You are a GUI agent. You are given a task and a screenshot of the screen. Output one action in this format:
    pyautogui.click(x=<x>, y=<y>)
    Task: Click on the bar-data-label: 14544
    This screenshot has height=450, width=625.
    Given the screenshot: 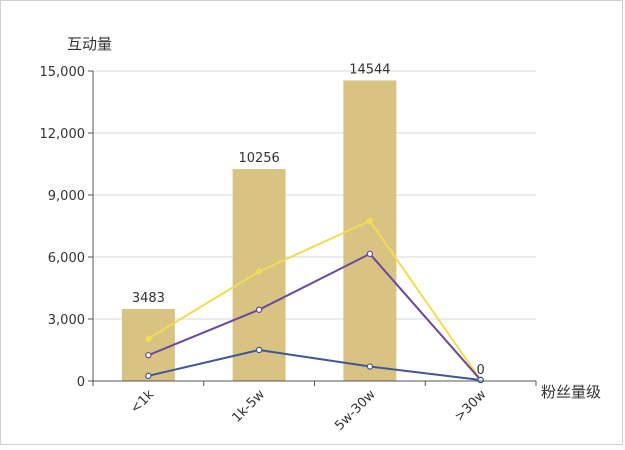 What is the action you would take?
    pyautogui.click(x=369, y=69)
    